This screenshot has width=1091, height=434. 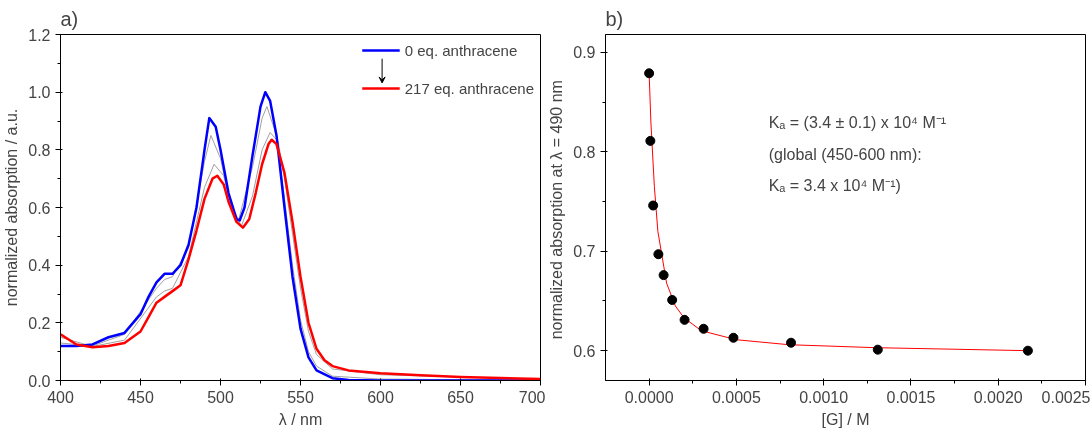 What do you see at coordinates (557, 210) in the screenshot?
I see `y-axis-title: normalized absorption at λ = 490 nm` at bounding box center [557, 210].